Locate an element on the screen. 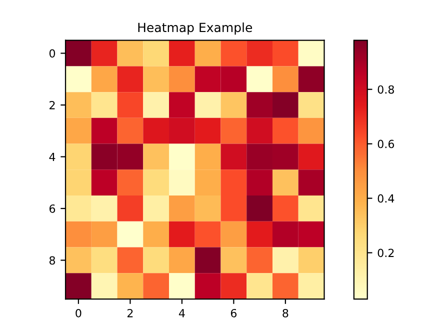 The width and height of the screenshot is (448, 336). x-tick-label: 8 is located at coordinates (285, 313).